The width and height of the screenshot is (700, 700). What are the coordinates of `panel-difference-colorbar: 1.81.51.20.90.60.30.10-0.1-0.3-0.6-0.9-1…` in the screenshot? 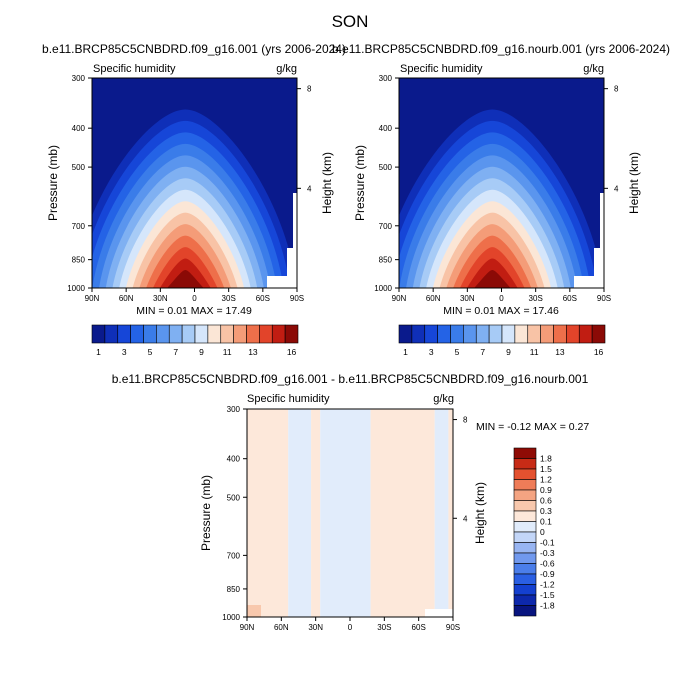 It's located at (534, 532).